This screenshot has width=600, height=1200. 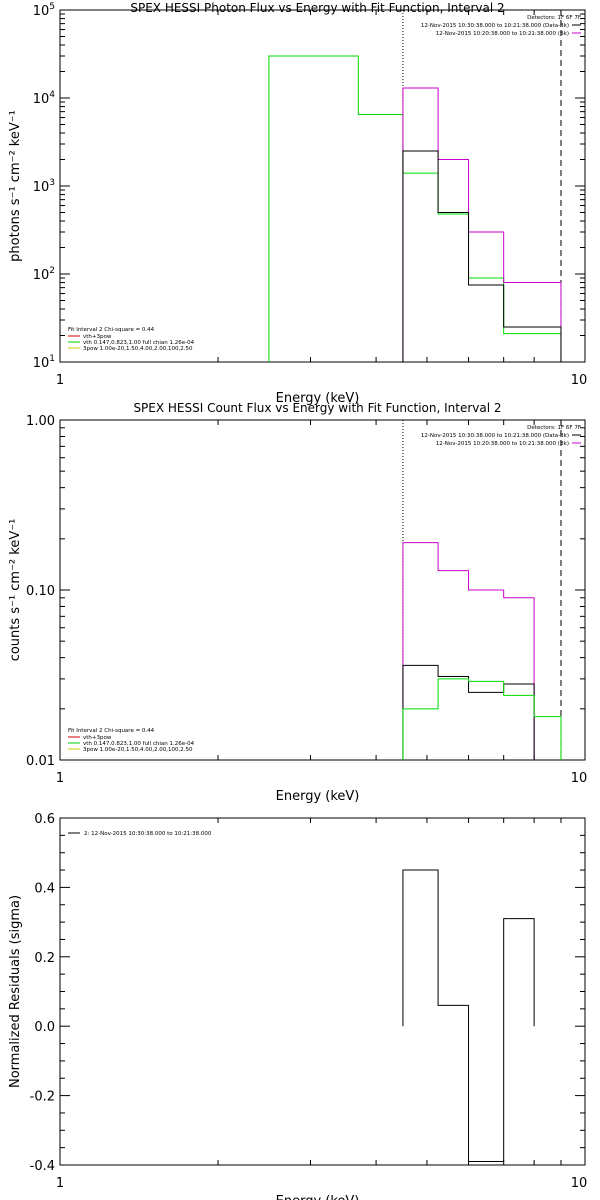 What do you see at coordinates (44, 1027) in the screenshot?
I see `y-tick-label: 0.0` at bounding box center [44, 1027].